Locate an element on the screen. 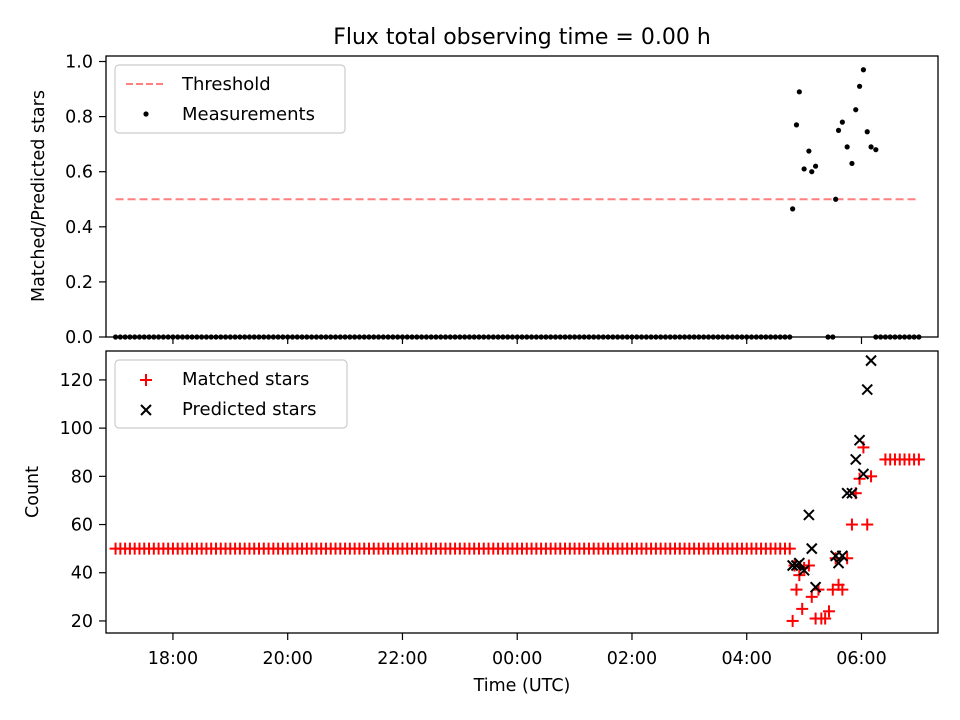 The image size is (960, 720). x-tick-label: 06:00 is located at coordinates (861, 659).